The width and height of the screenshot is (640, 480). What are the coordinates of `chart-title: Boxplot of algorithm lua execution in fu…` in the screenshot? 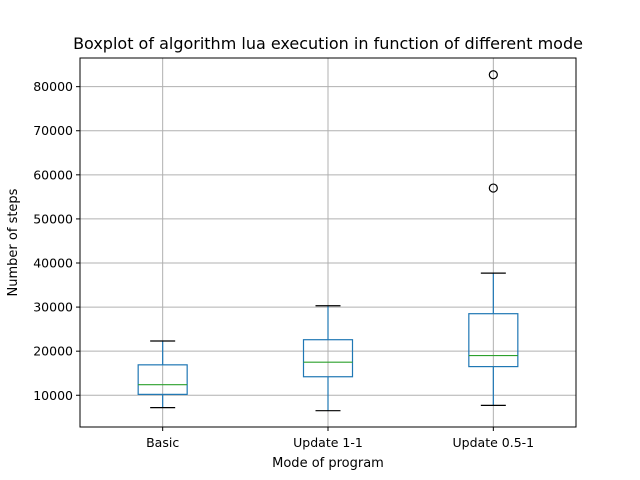 It's located at (328, 43).